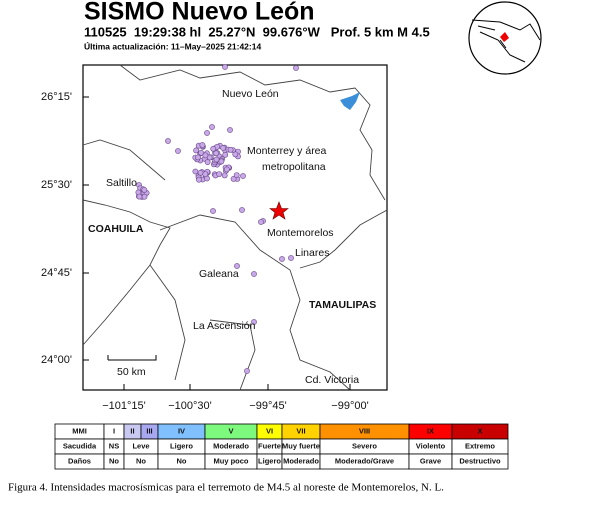  What do you see at coordinates (269, 445) in the screenshot?
I see `table-text: Fuerte` at bounding box center [269, 445].